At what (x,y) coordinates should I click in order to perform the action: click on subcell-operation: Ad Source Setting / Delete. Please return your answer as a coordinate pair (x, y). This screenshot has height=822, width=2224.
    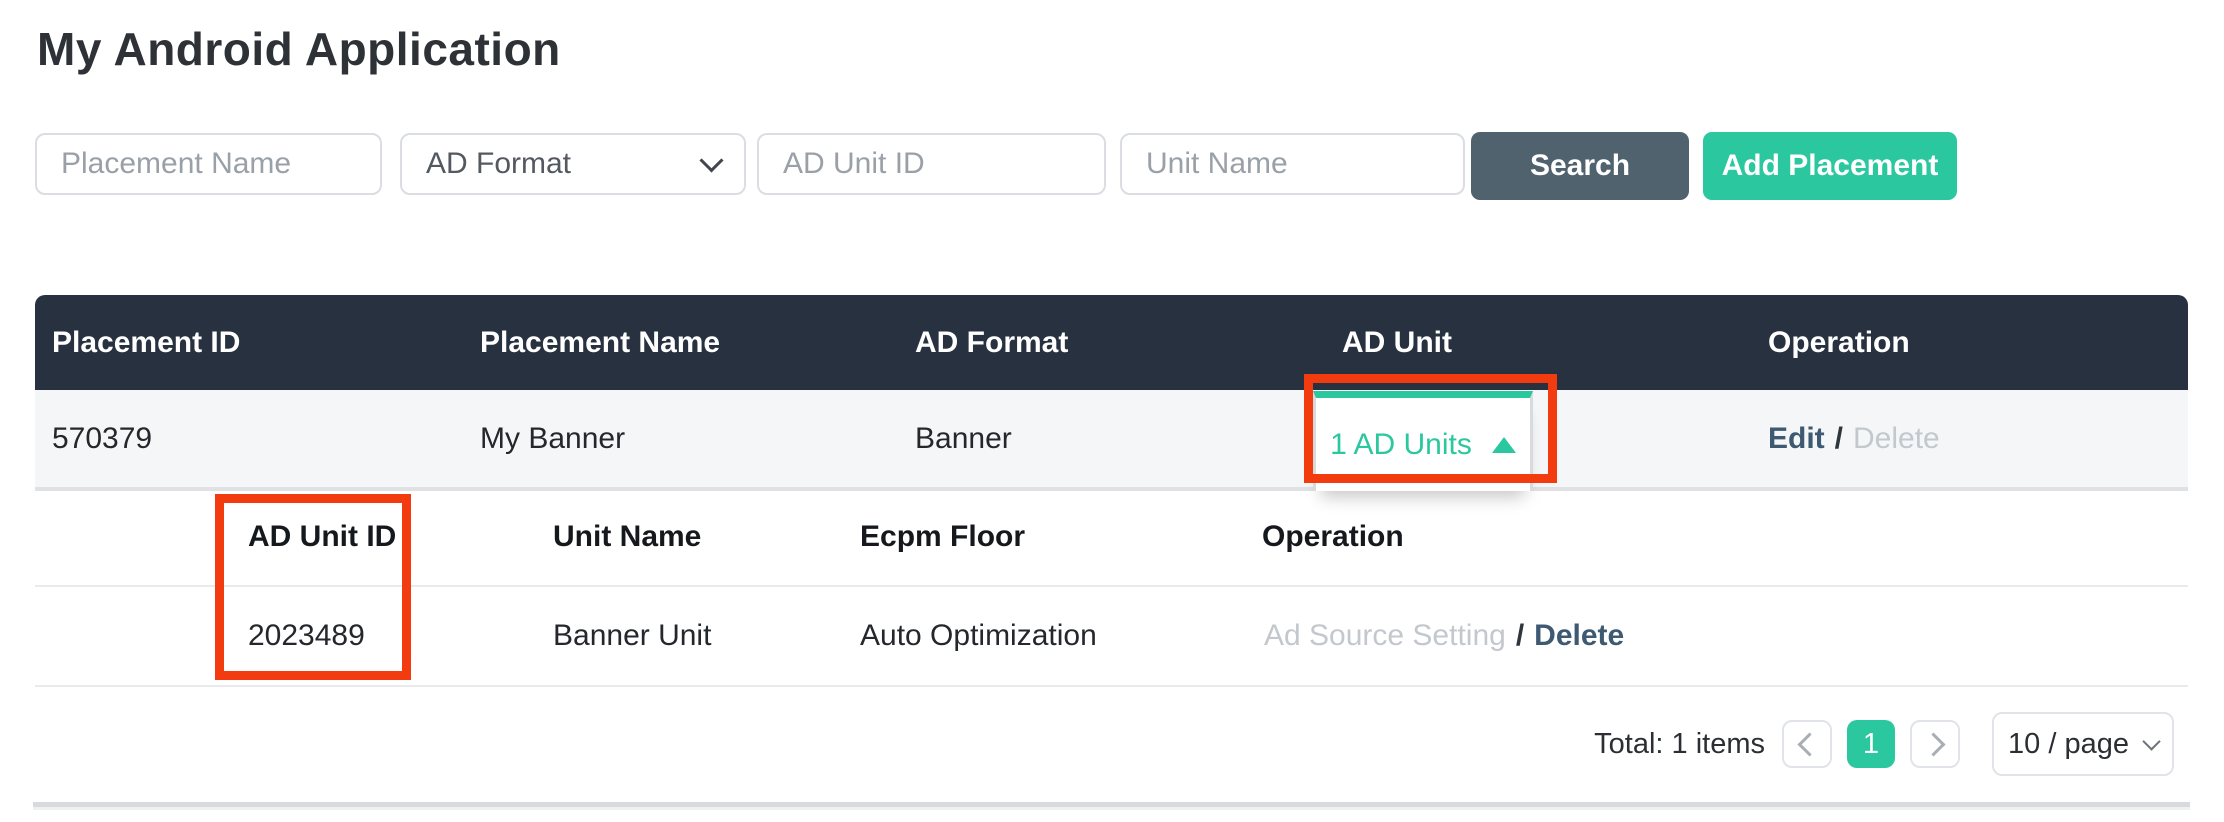
    Looking at the image, I should click on (1444, 636).